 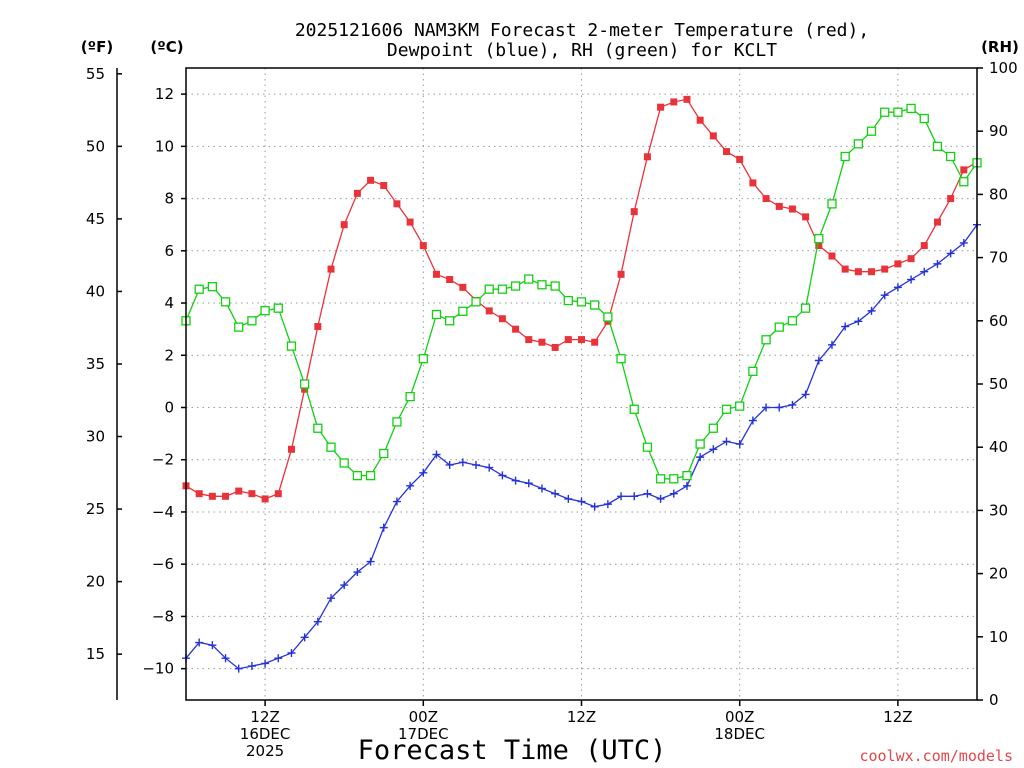 I want to click on fahrenheit-tick-label: 15, so click(x=95, y=654).